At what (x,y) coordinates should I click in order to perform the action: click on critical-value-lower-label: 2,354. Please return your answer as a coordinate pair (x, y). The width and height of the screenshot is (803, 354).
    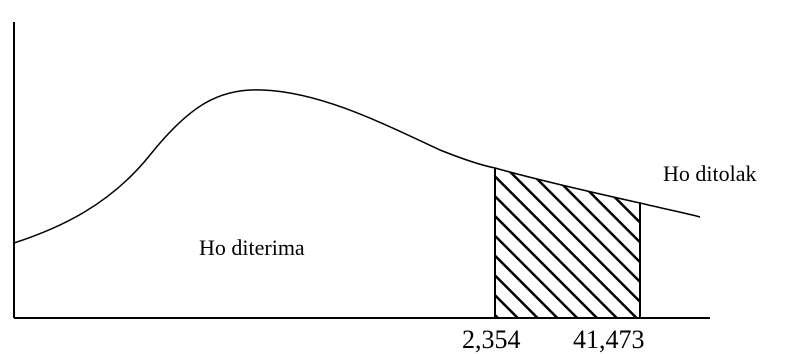
    Looking at the image, I should click on (491, 339).